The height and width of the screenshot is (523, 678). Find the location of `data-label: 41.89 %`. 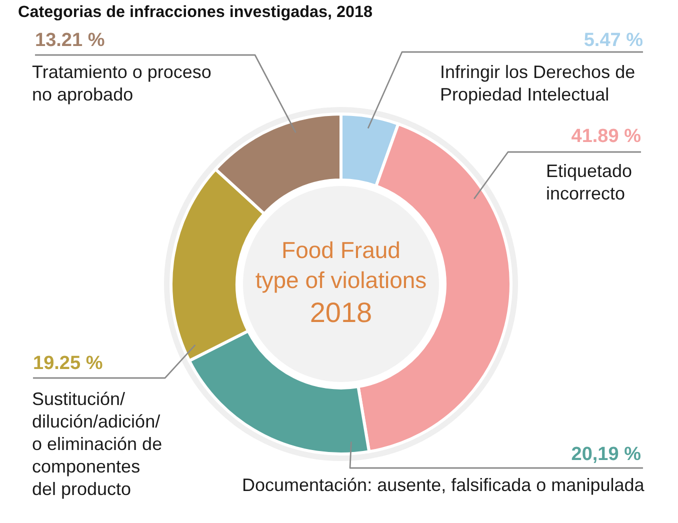

data-label: 41.89 % is located at coordinates (606, 136).